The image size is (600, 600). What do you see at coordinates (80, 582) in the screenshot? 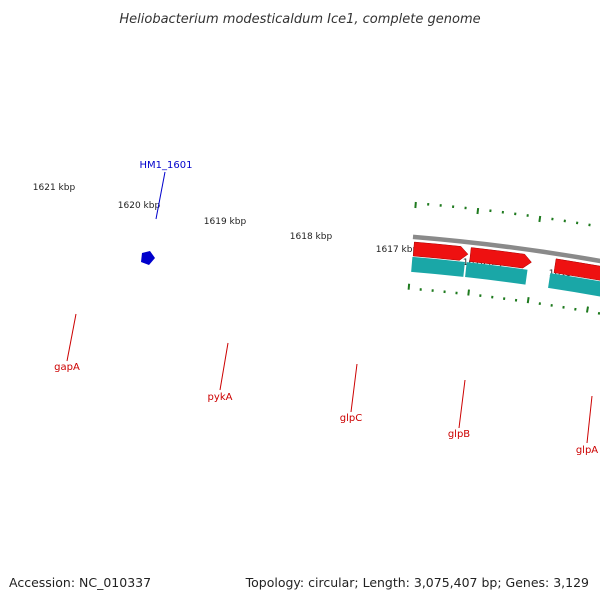
I see `accession-text: Accession: NC_010337` at bounding box center [80, 582].